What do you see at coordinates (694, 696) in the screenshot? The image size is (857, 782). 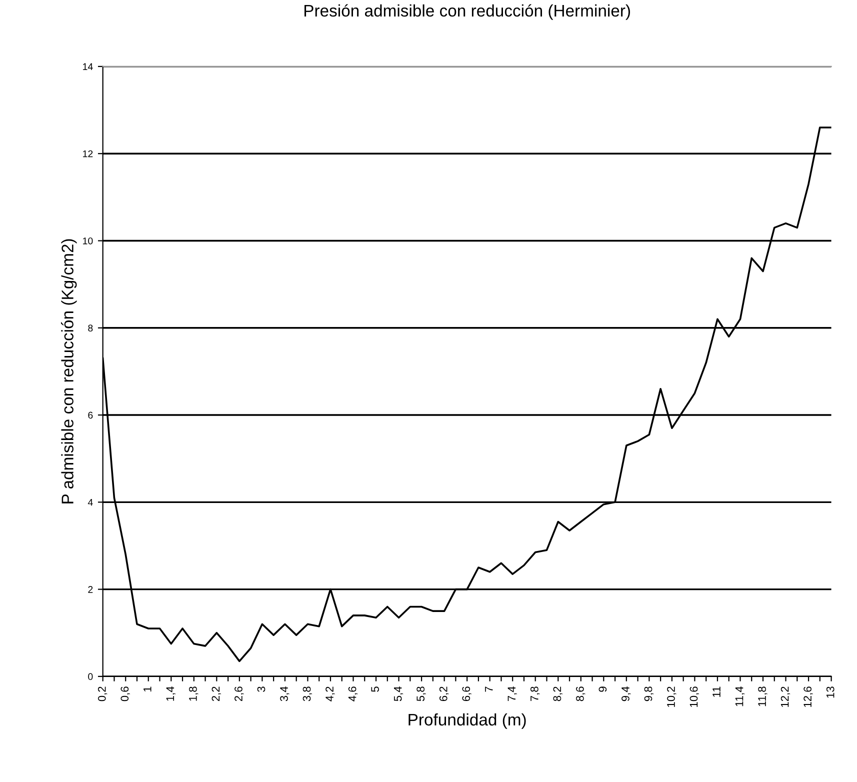 I see `x-tick-label: 10,6` at bounding box center [694, 696].